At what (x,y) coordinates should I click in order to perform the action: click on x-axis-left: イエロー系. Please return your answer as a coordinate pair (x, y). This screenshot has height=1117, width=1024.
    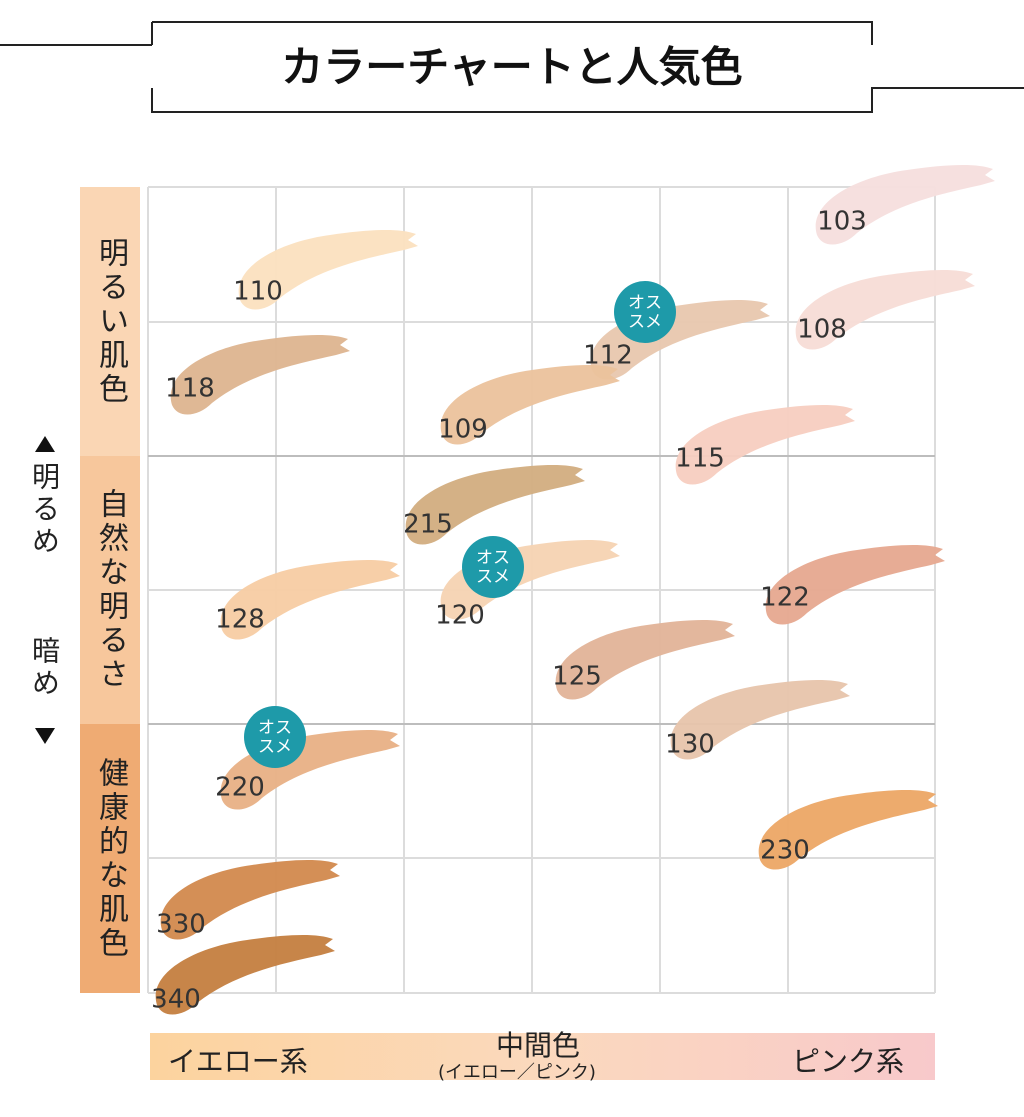
    Looking at the image, I should click on (238, 1061).